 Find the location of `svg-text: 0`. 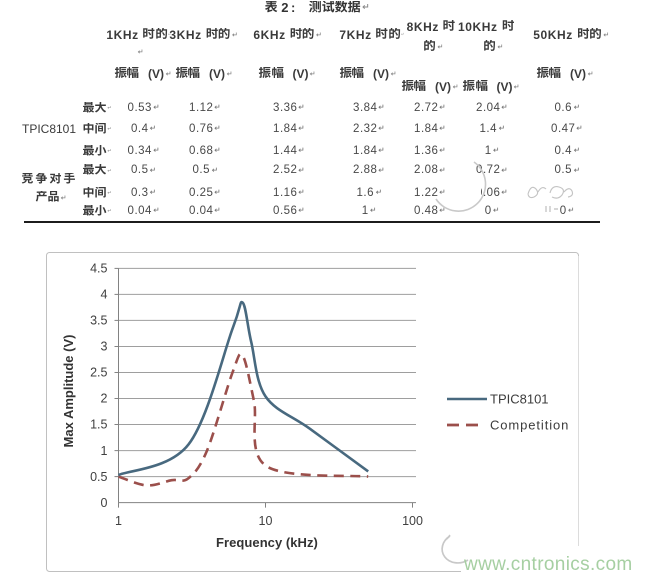

svg-text: 0 is located at coordinates (104, 503).